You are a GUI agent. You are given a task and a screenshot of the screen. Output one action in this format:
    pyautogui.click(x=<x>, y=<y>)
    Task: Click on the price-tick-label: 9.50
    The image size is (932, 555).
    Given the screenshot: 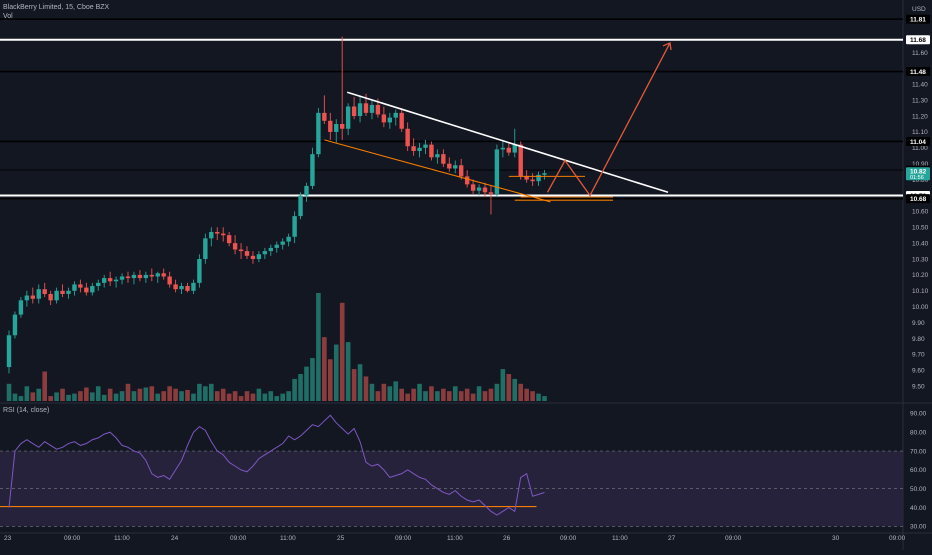 What is the action you would take?
    pyautogui.click(x=918, y=386)
    